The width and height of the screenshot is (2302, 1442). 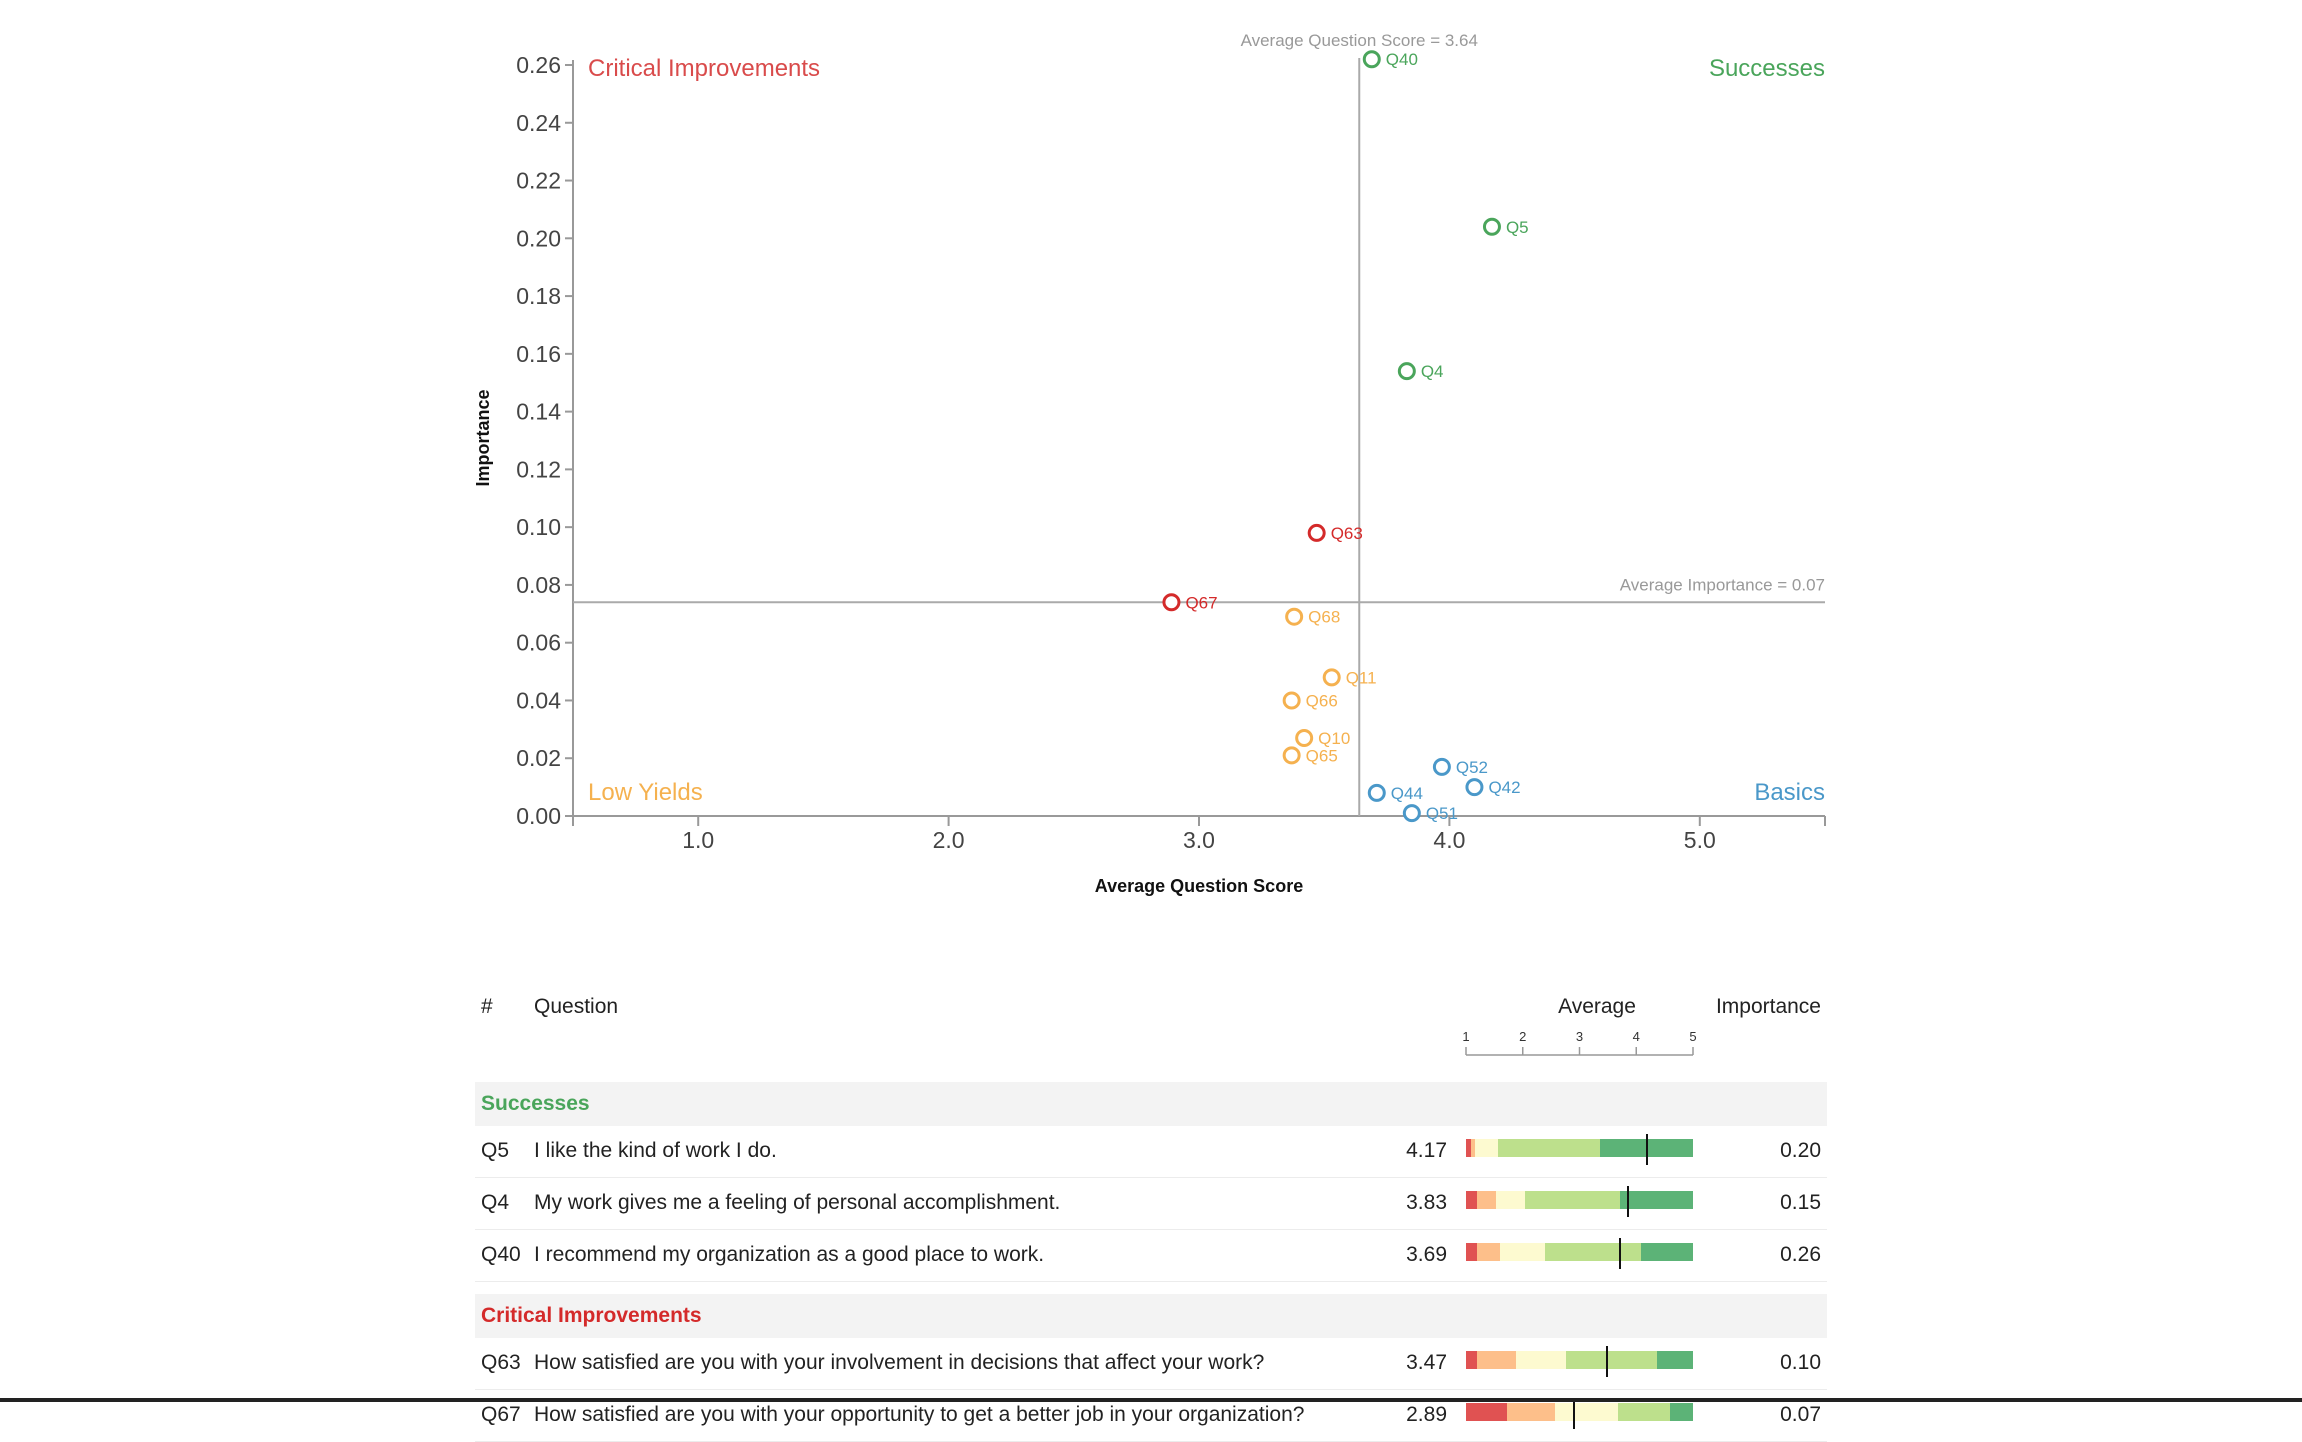 I want to click on importance-value: 0.10, so click(x=1800, y=1362).